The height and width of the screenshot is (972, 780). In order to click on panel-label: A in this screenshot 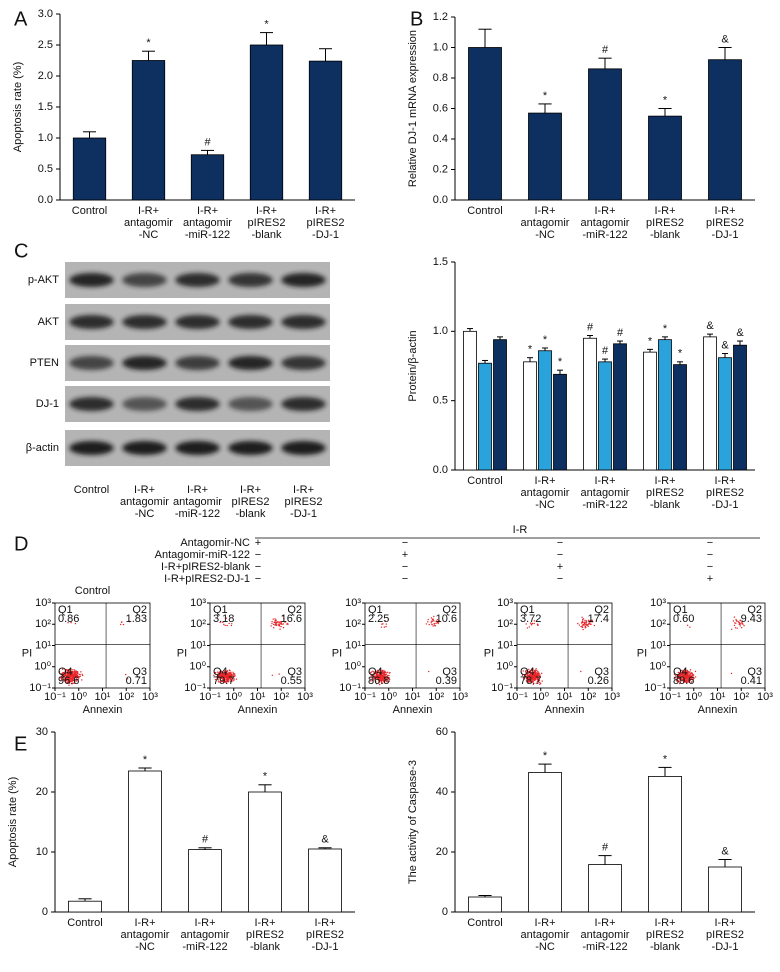, I will do `click(21, 19)`.